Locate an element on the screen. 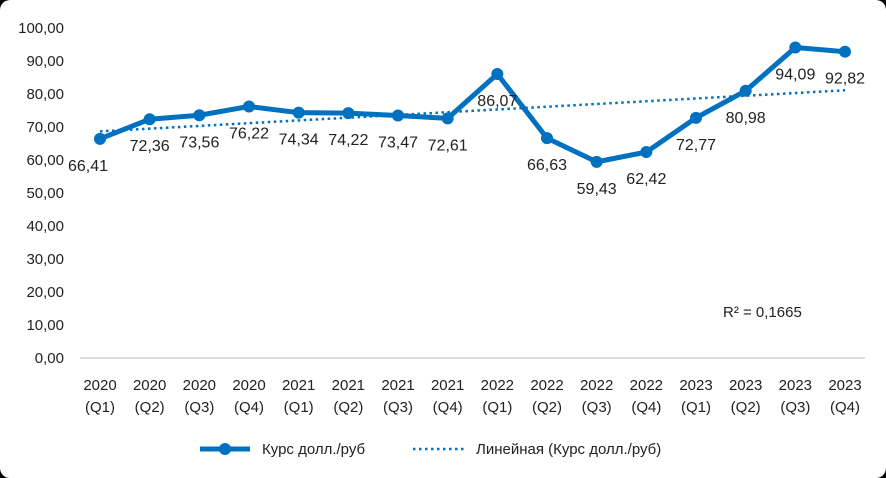 The height and width of the screenshot is (478, 886). trendline-layer is located at coordinates (472, 111).